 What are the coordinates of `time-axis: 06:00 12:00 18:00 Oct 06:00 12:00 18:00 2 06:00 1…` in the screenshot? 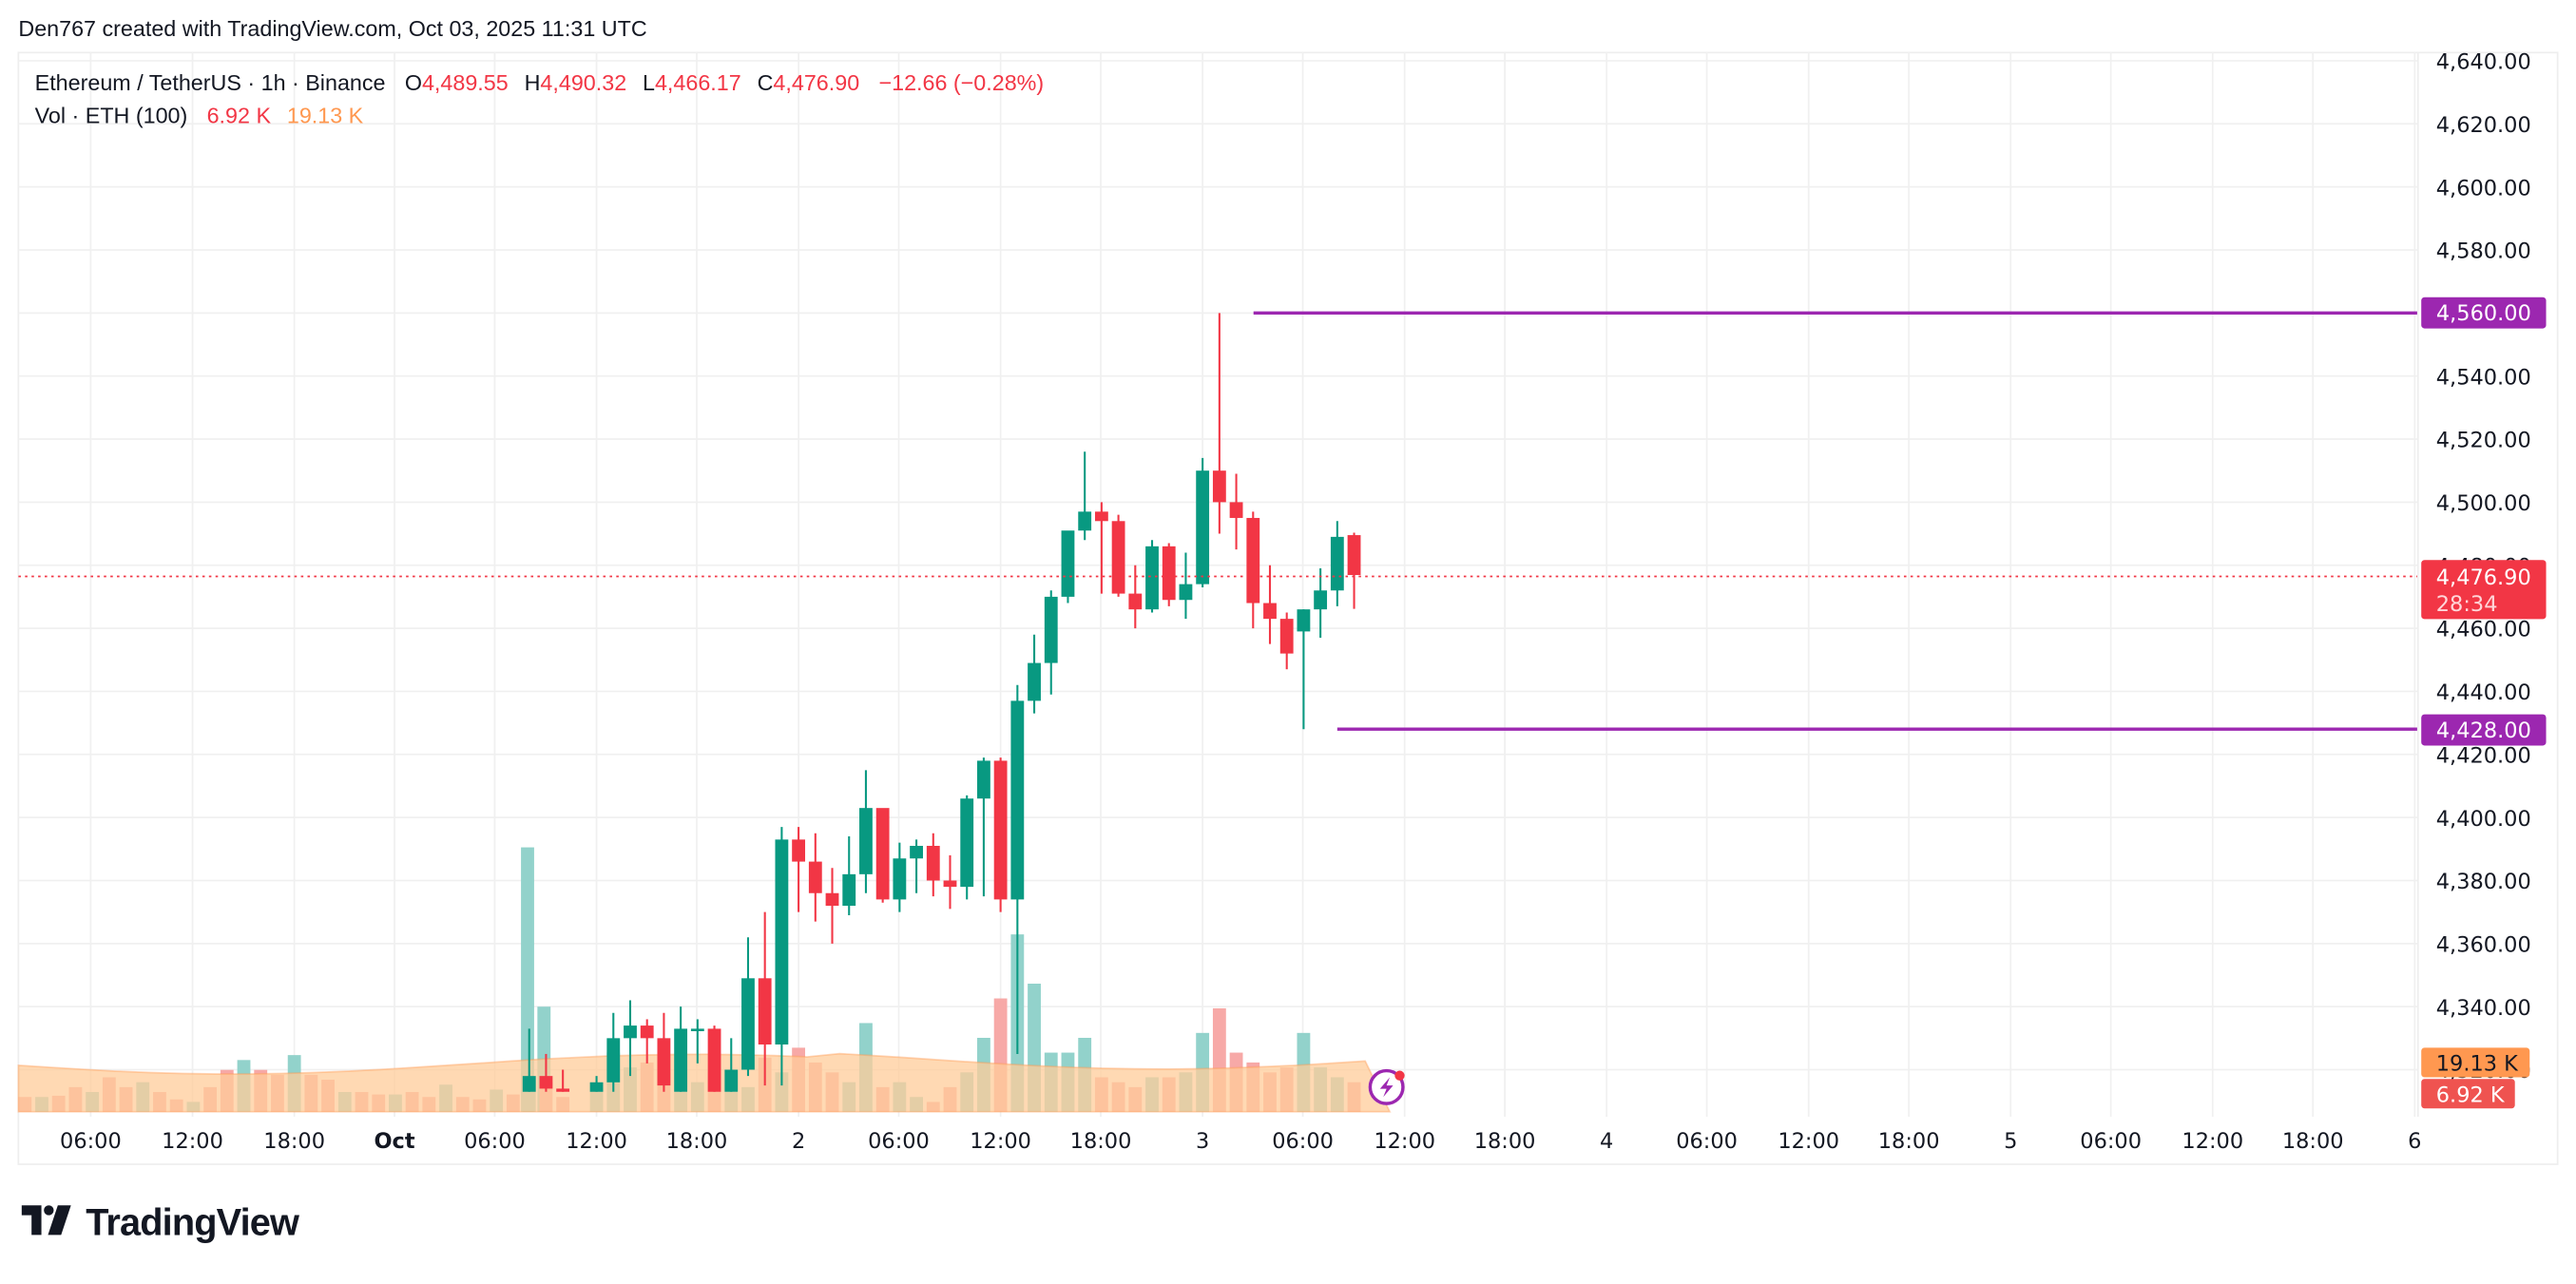 It's located at (1240, 1141).